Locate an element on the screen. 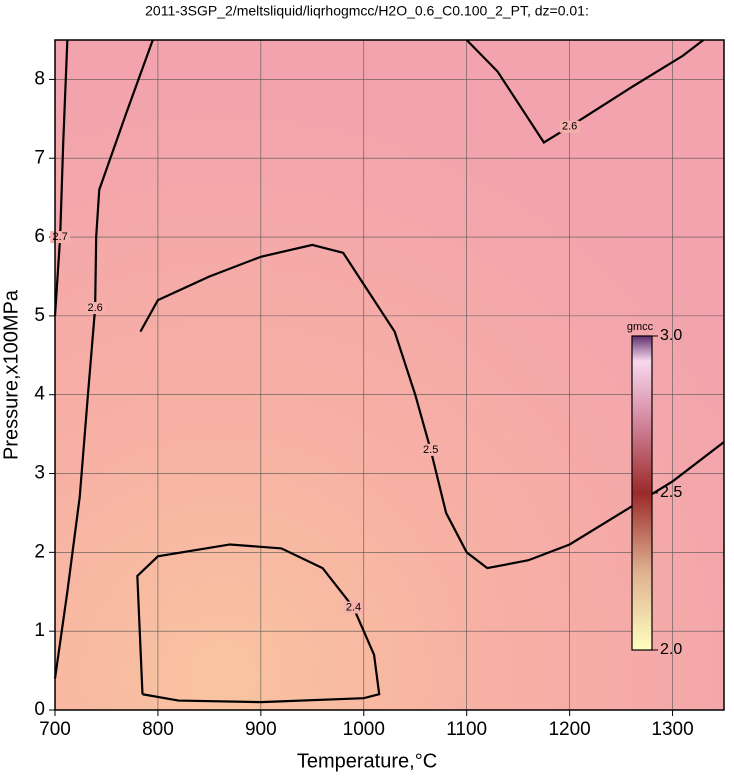 This screenshot has width=734, height=781. x-tick-label: 800 is located at coordinates (158, 729).